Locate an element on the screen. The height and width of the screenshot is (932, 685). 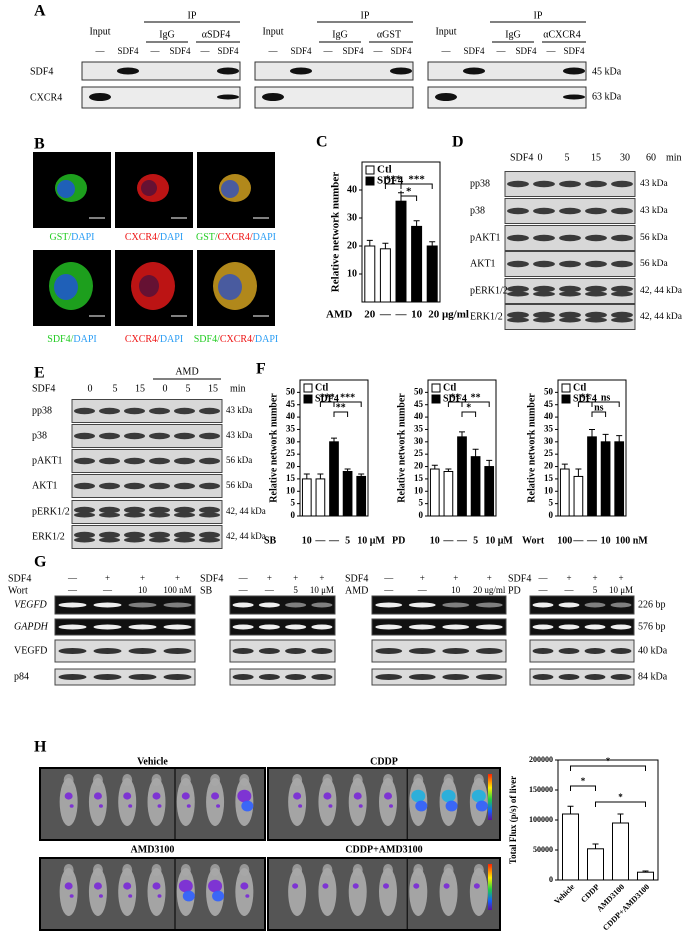
x-row-label: SB is located at coordinates (270, 540).